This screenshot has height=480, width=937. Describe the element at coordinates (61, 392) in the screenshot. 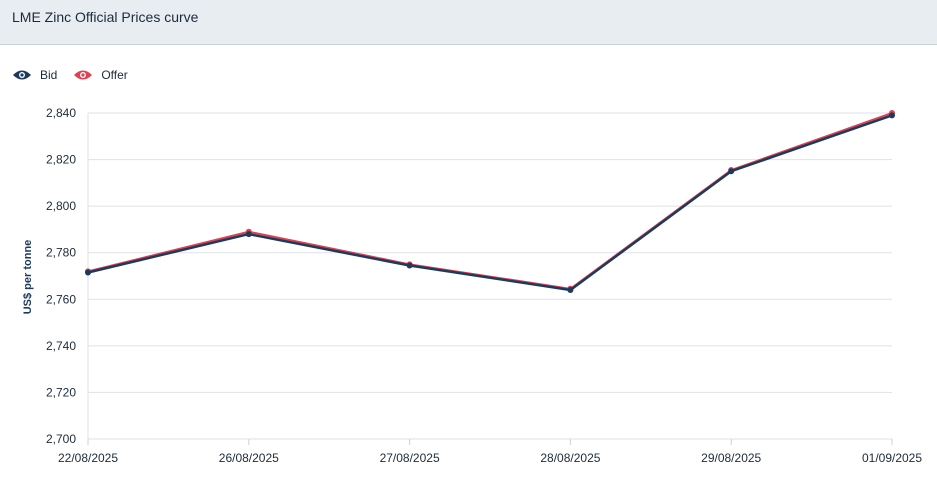

I see `y-tick-label: 2,720` at that location.